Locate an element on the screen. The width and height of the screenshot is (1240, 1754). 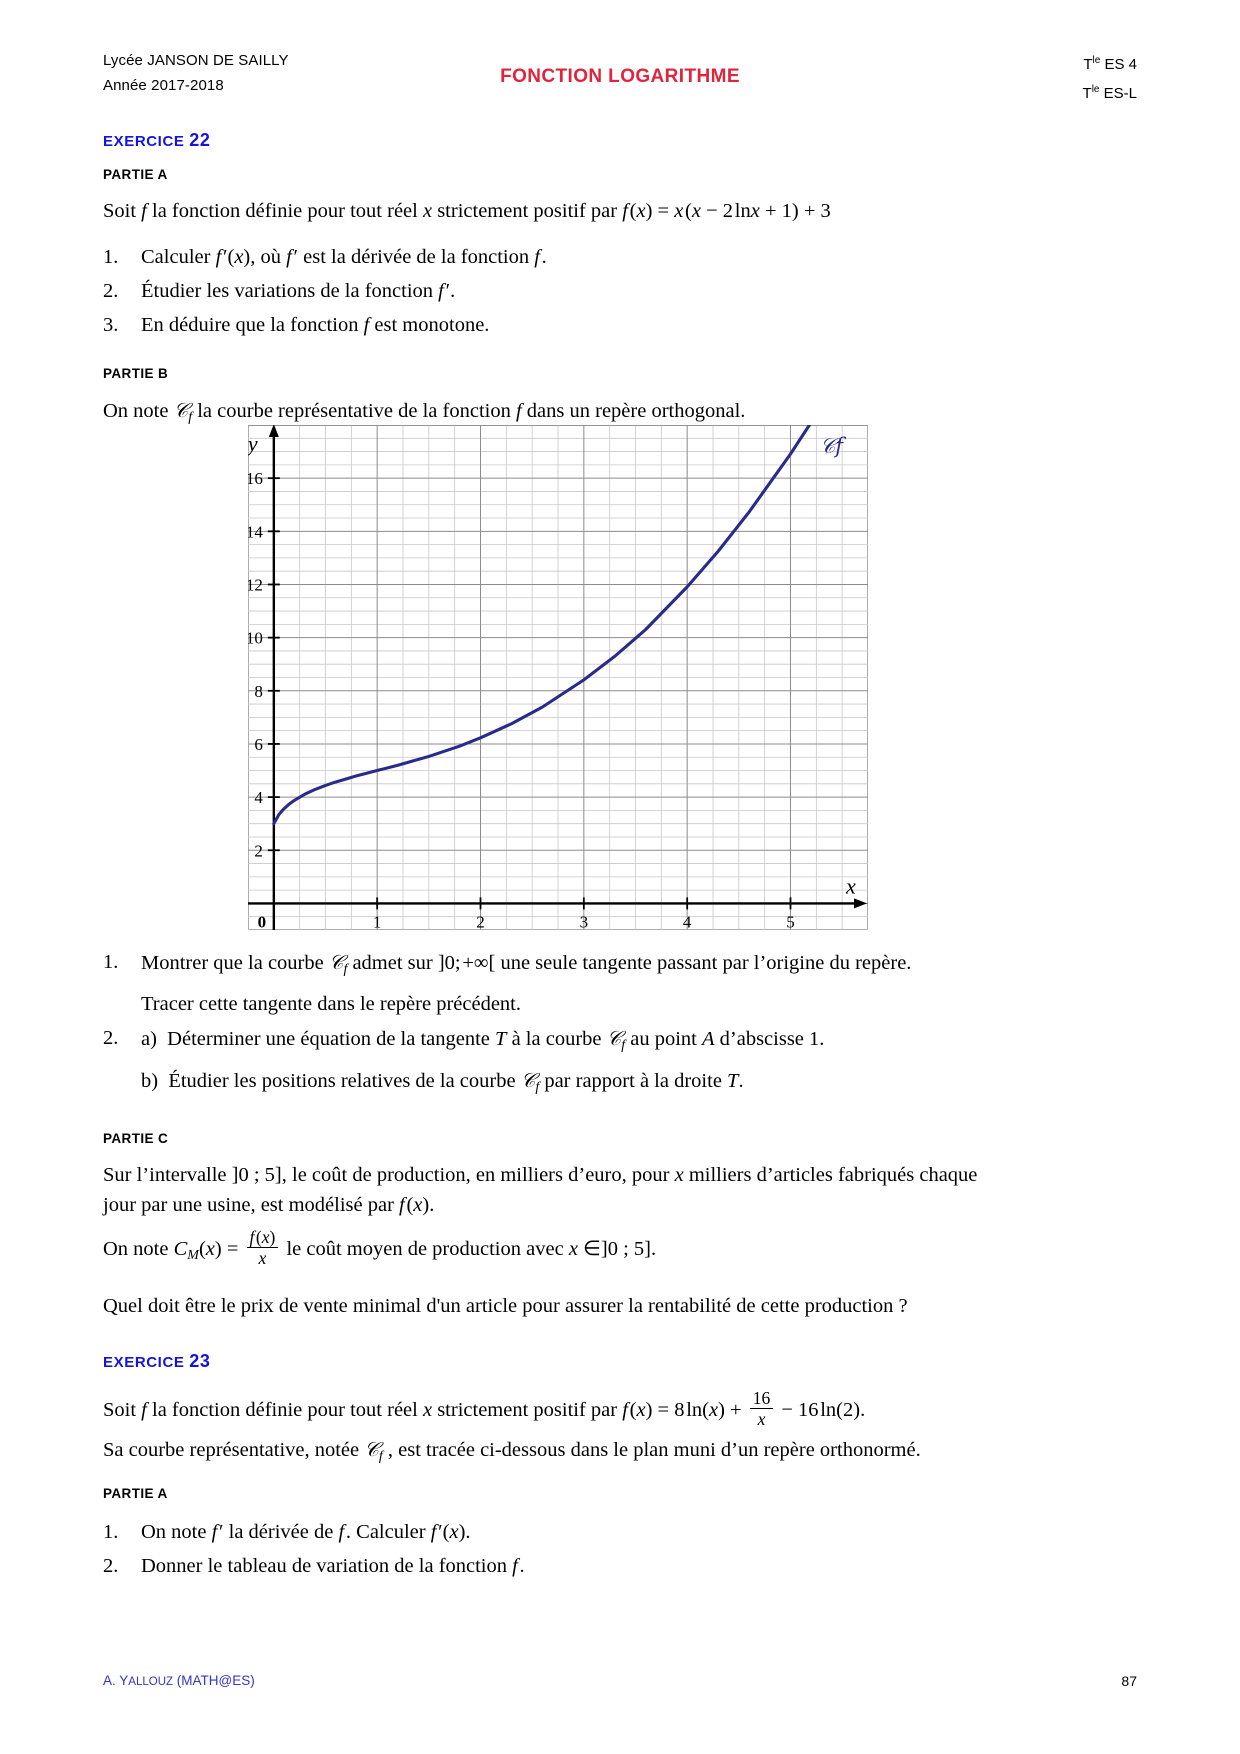
x-tick-label: 2 is located at coordinates (480, 921).